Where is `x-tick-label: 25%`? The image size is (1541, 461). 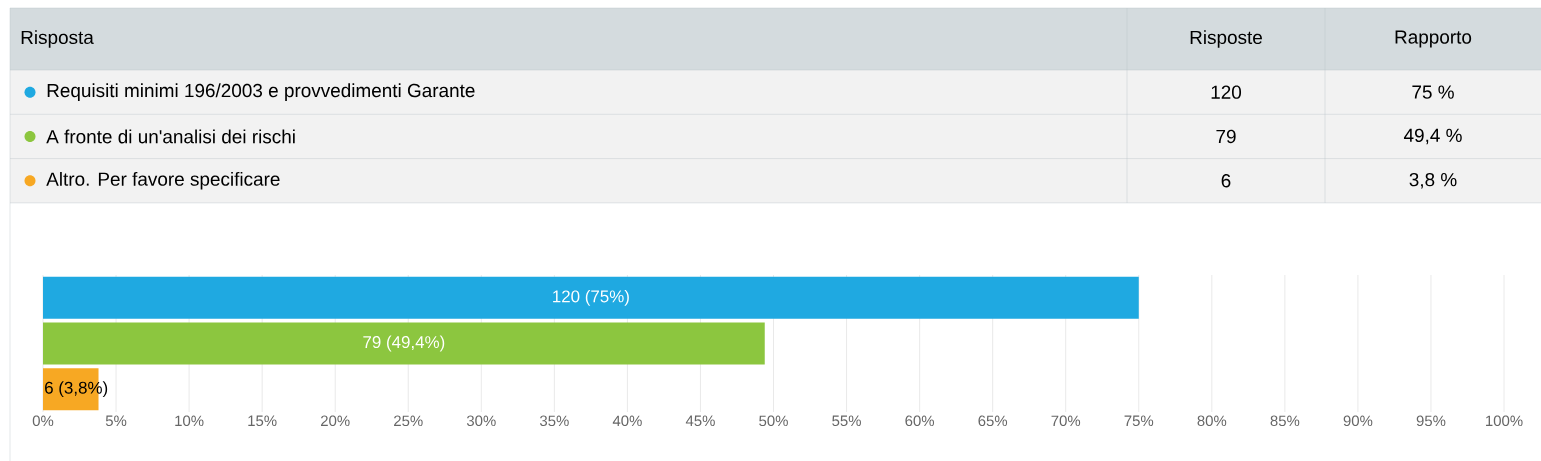
x-tick-label: 25% is located at coordinates (408, 421).